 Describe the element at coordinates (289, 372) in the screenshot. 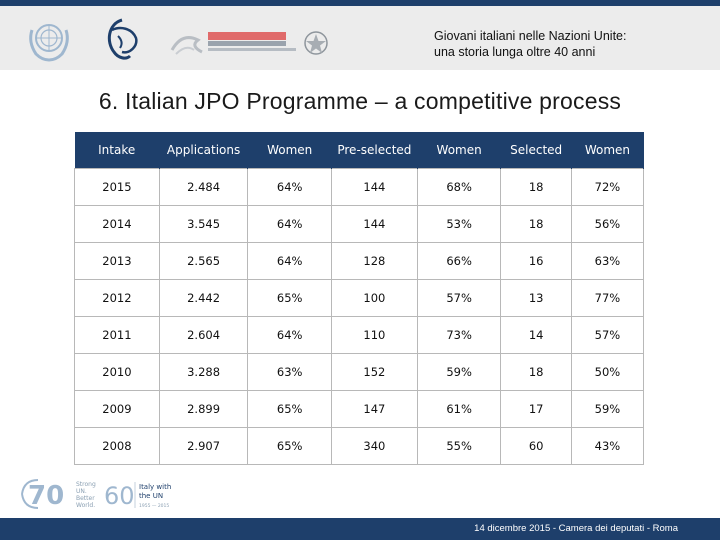

I see `cell-women-applications: 63%` at that location.